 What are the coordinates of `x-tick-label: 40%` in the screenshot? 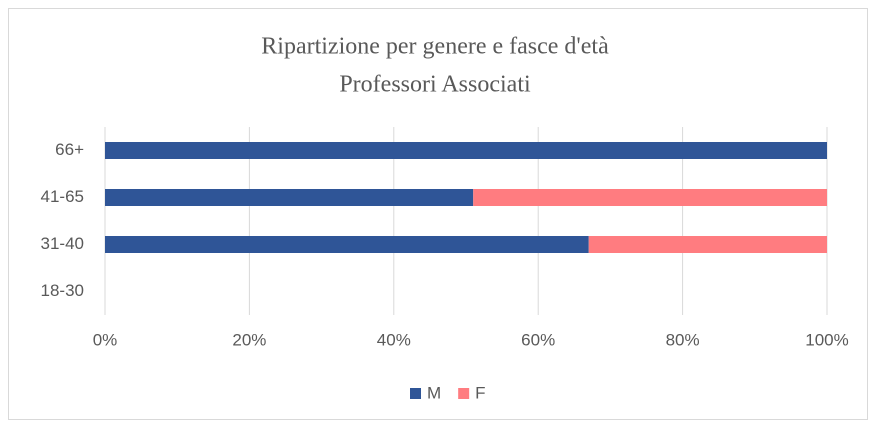 It's located at (394, 339).